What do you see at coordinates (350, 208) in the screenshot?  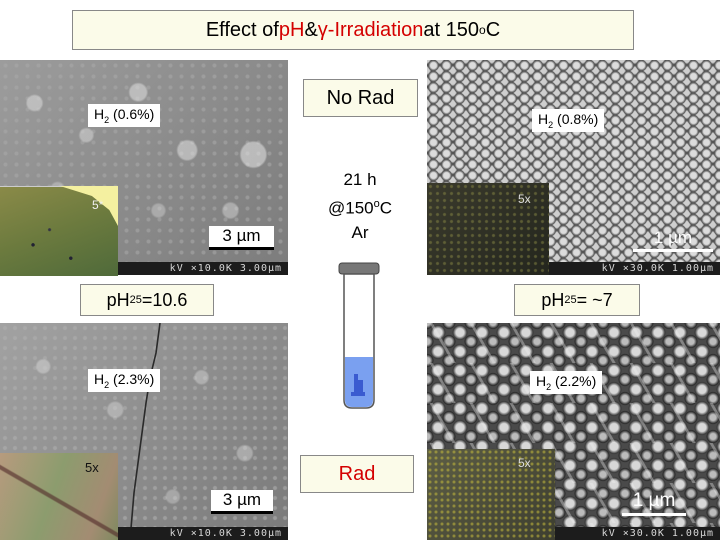 I see `temp-value: @150` at bounding box center [350, 208].